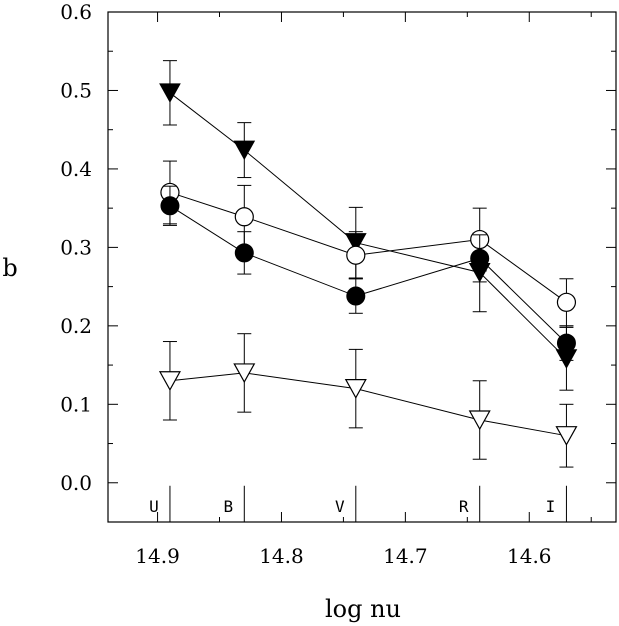 The width and height of the screenshot is (619, 626). Describe the element at coordinates (281, 556) in the screenshot. I see `x-tick-label: 14.8` at that location.